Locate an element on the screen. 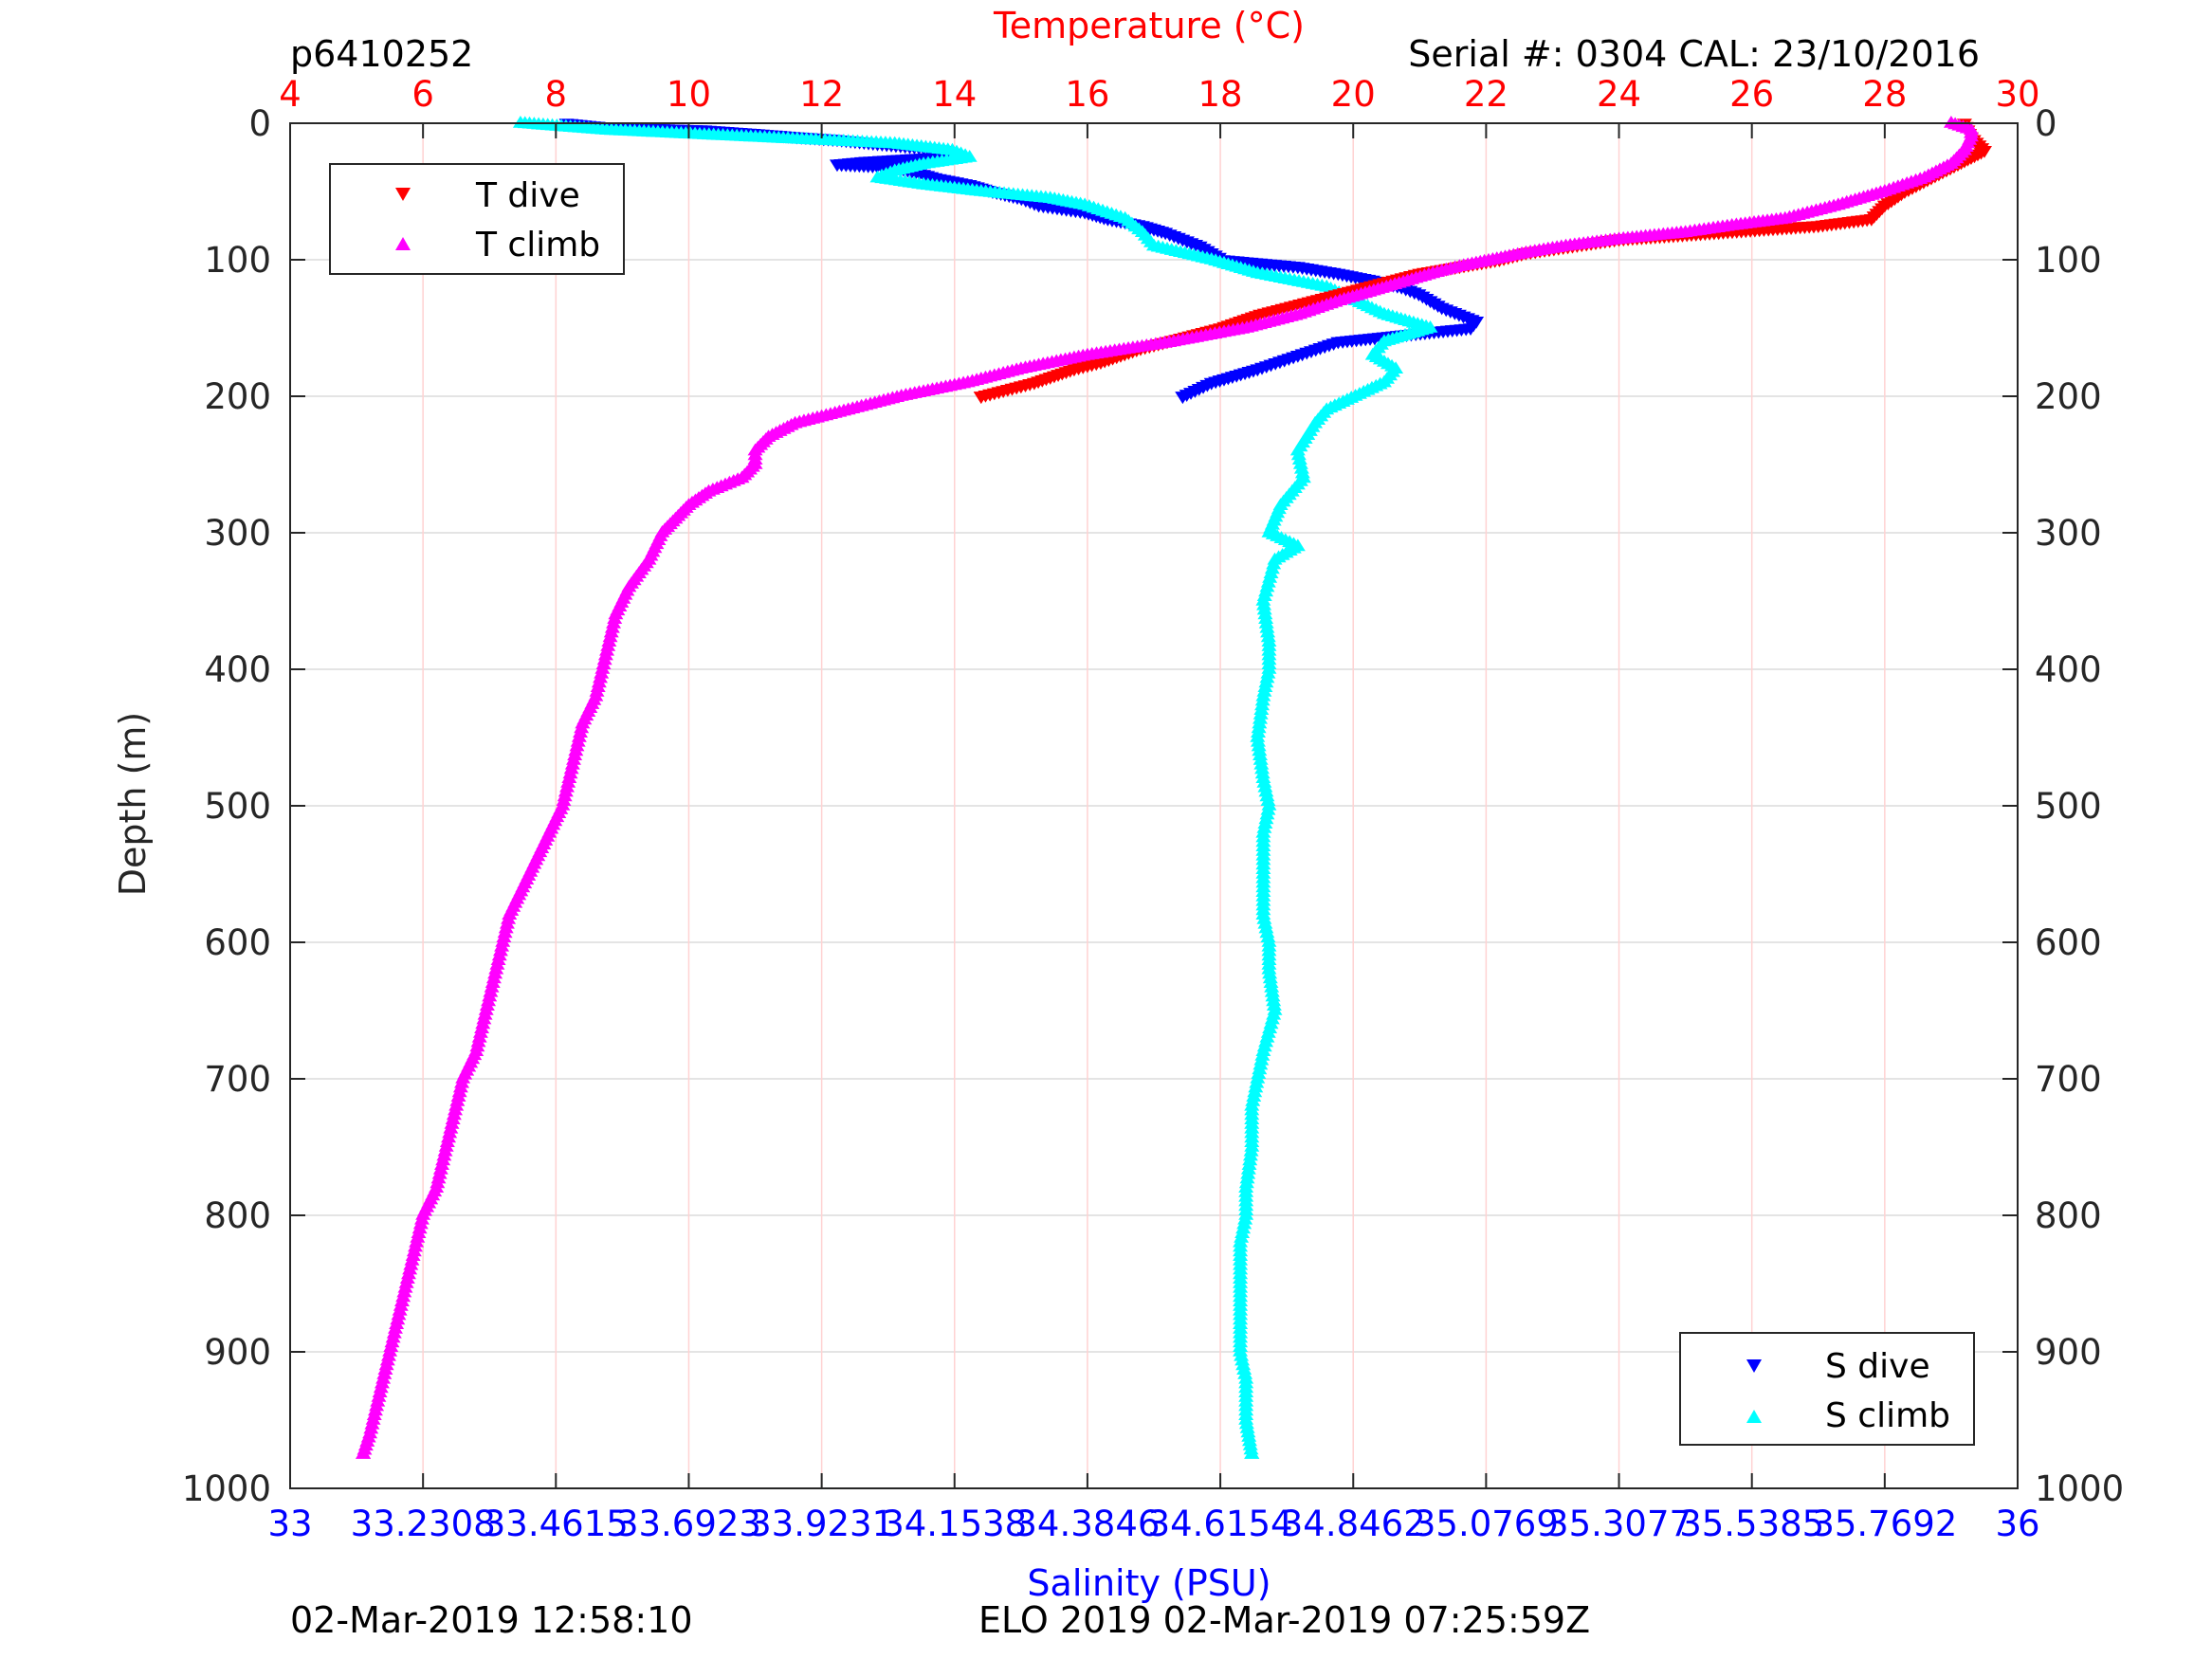  temperature-tick-label: 10 is located at coordinates (689, 94).